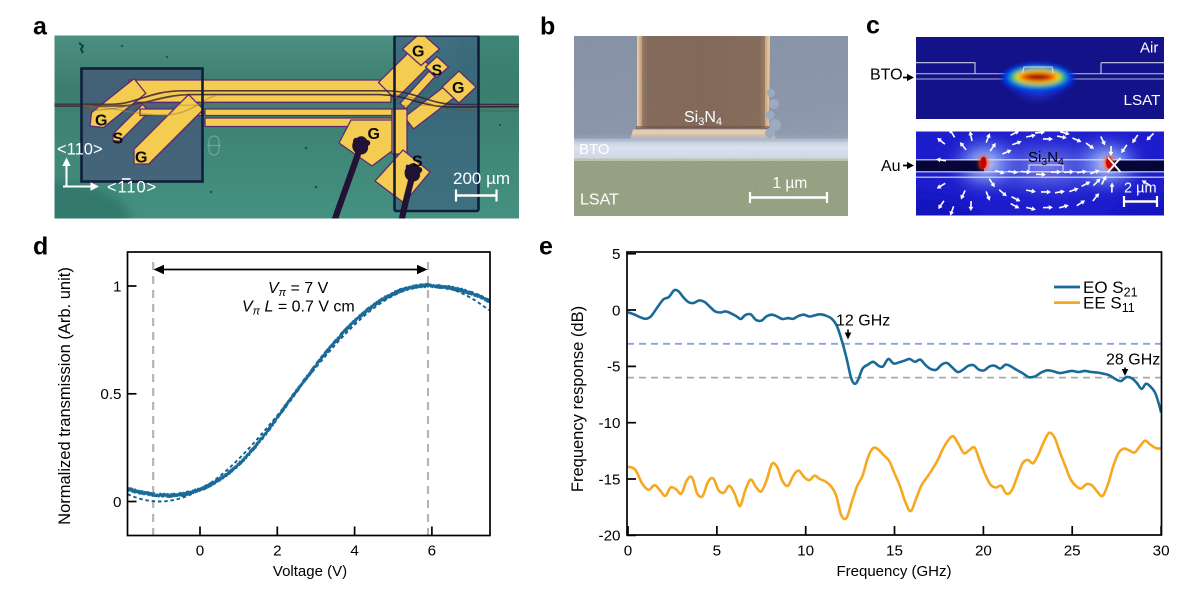 This screenshot has width=1203, height=609. What do you see at coordinates (894, 550) in the screenshot?
I see `svg-text: 15` at bounding box center [894, 550].